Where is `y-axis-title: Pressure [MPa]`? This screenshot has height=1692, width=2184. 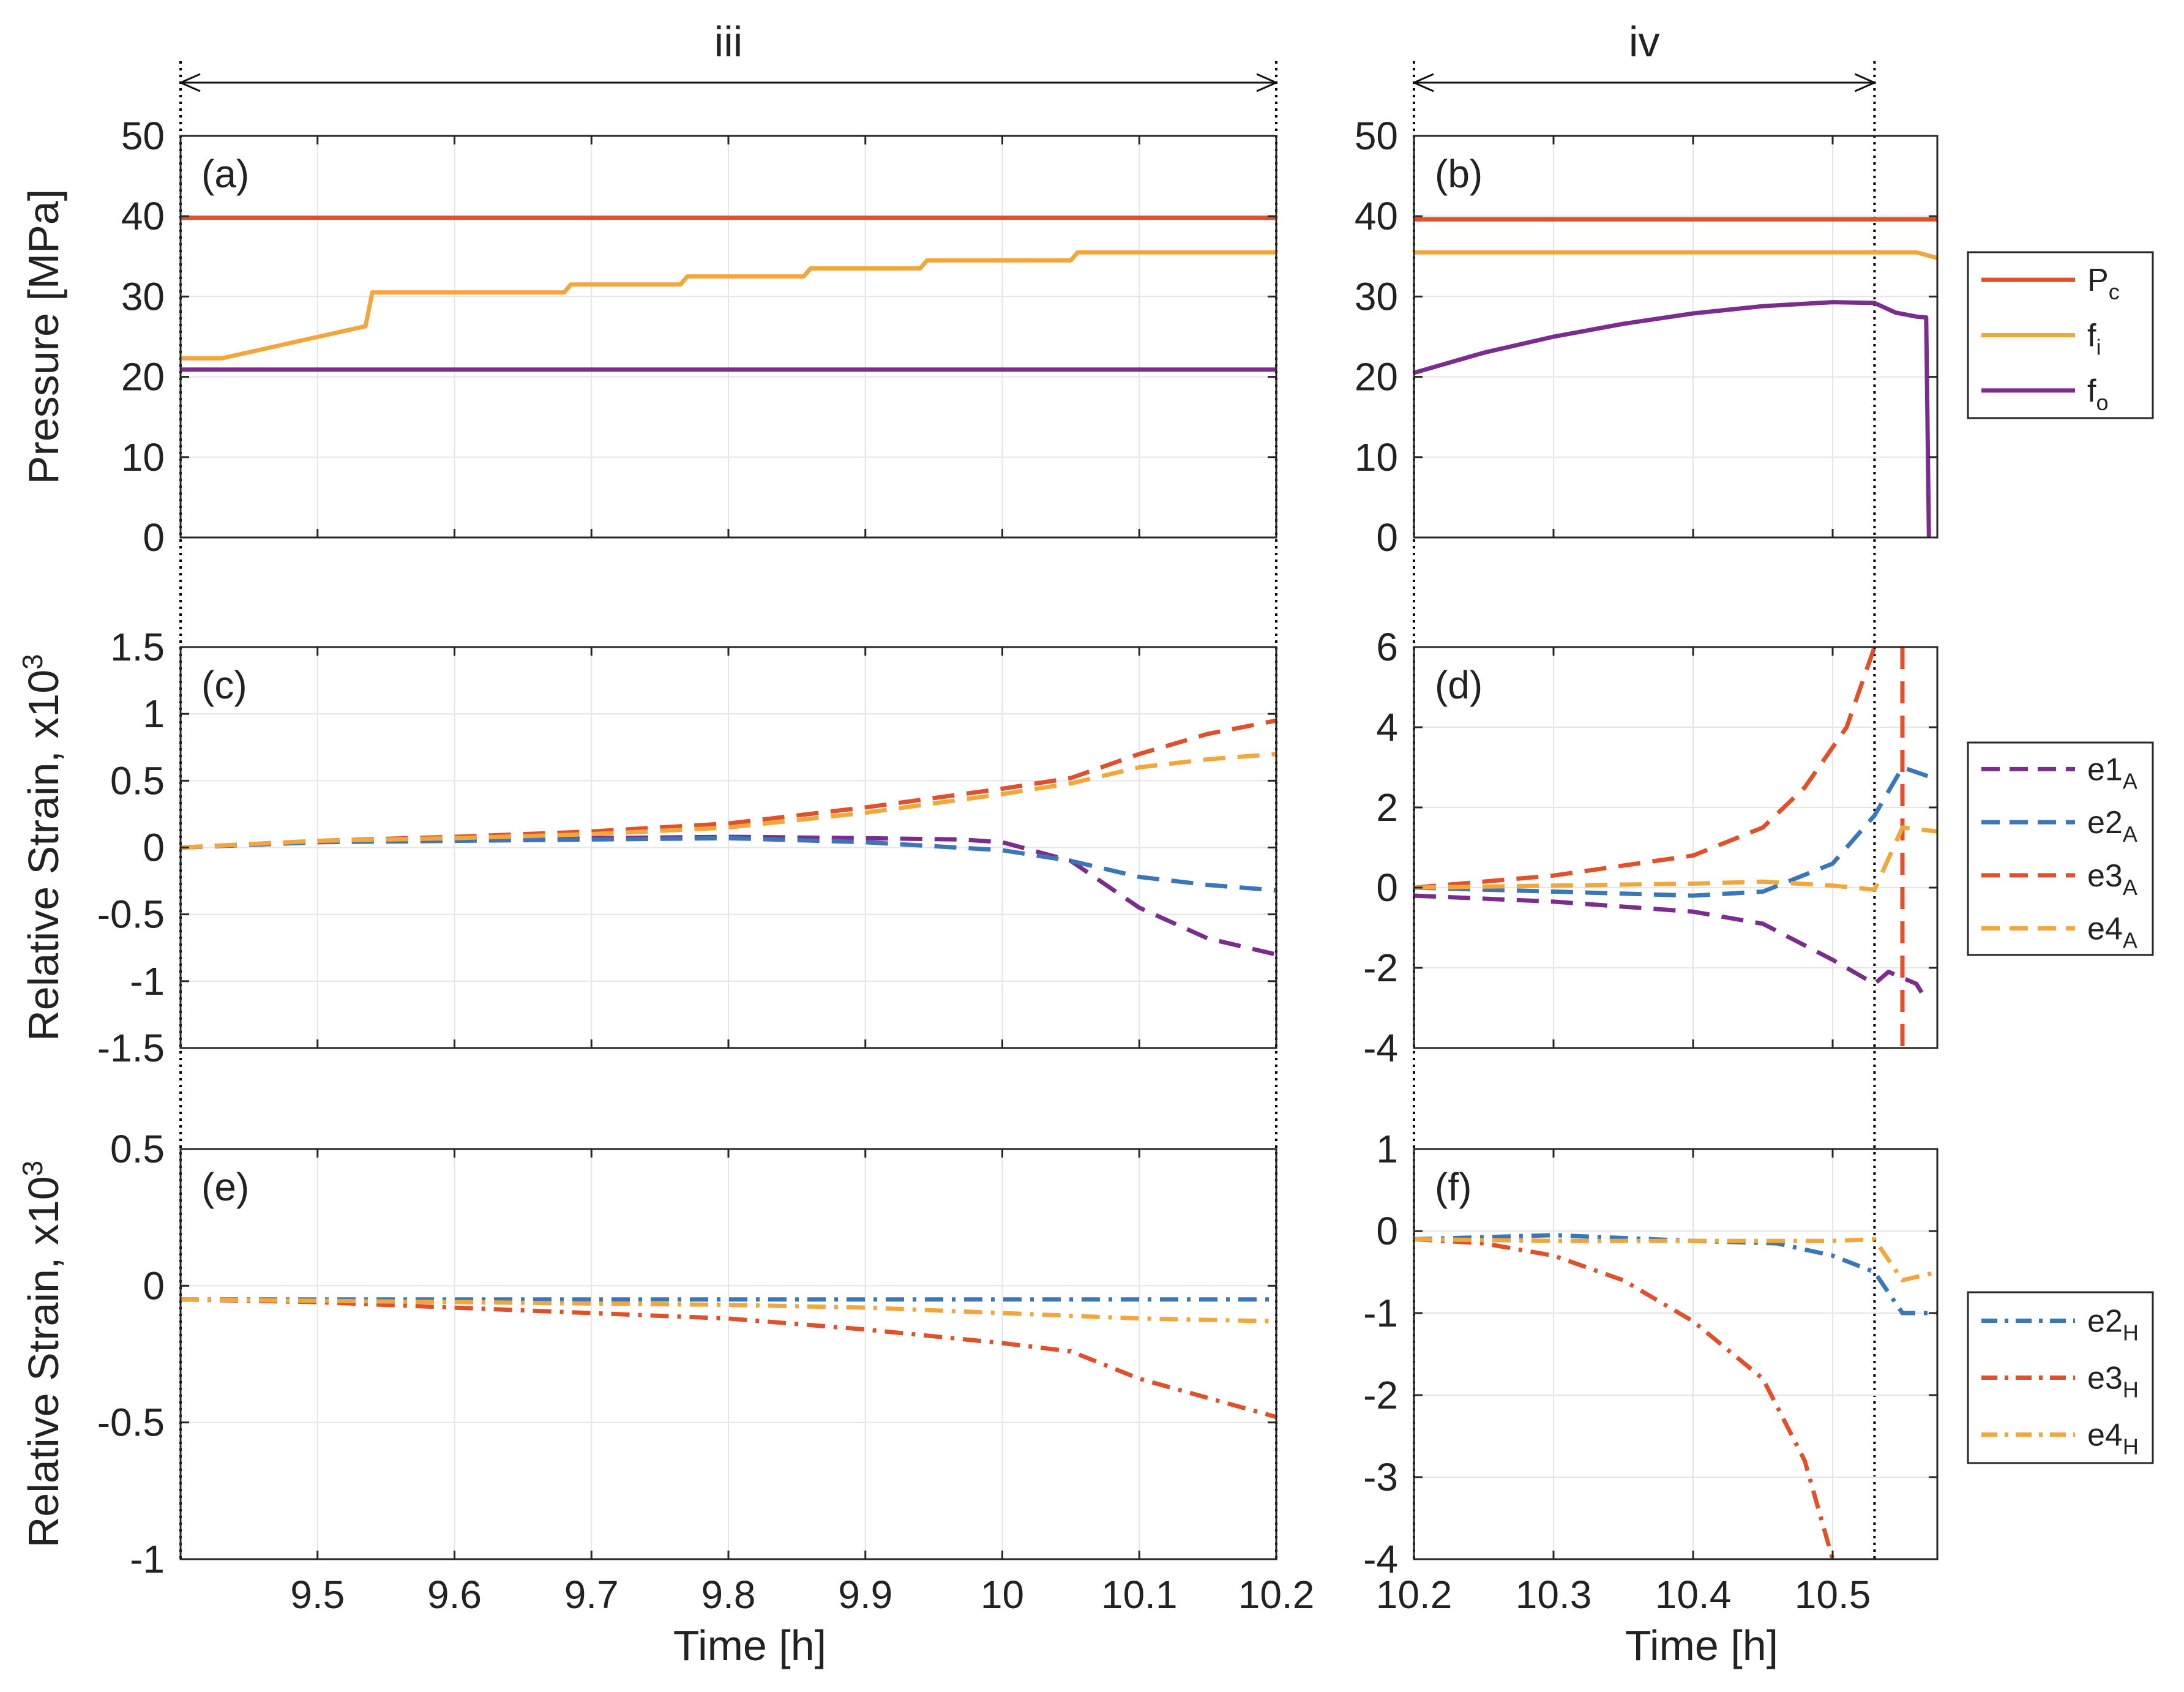 y-axis-title: Pressure [MPa] is located at coordinates (43, 336).